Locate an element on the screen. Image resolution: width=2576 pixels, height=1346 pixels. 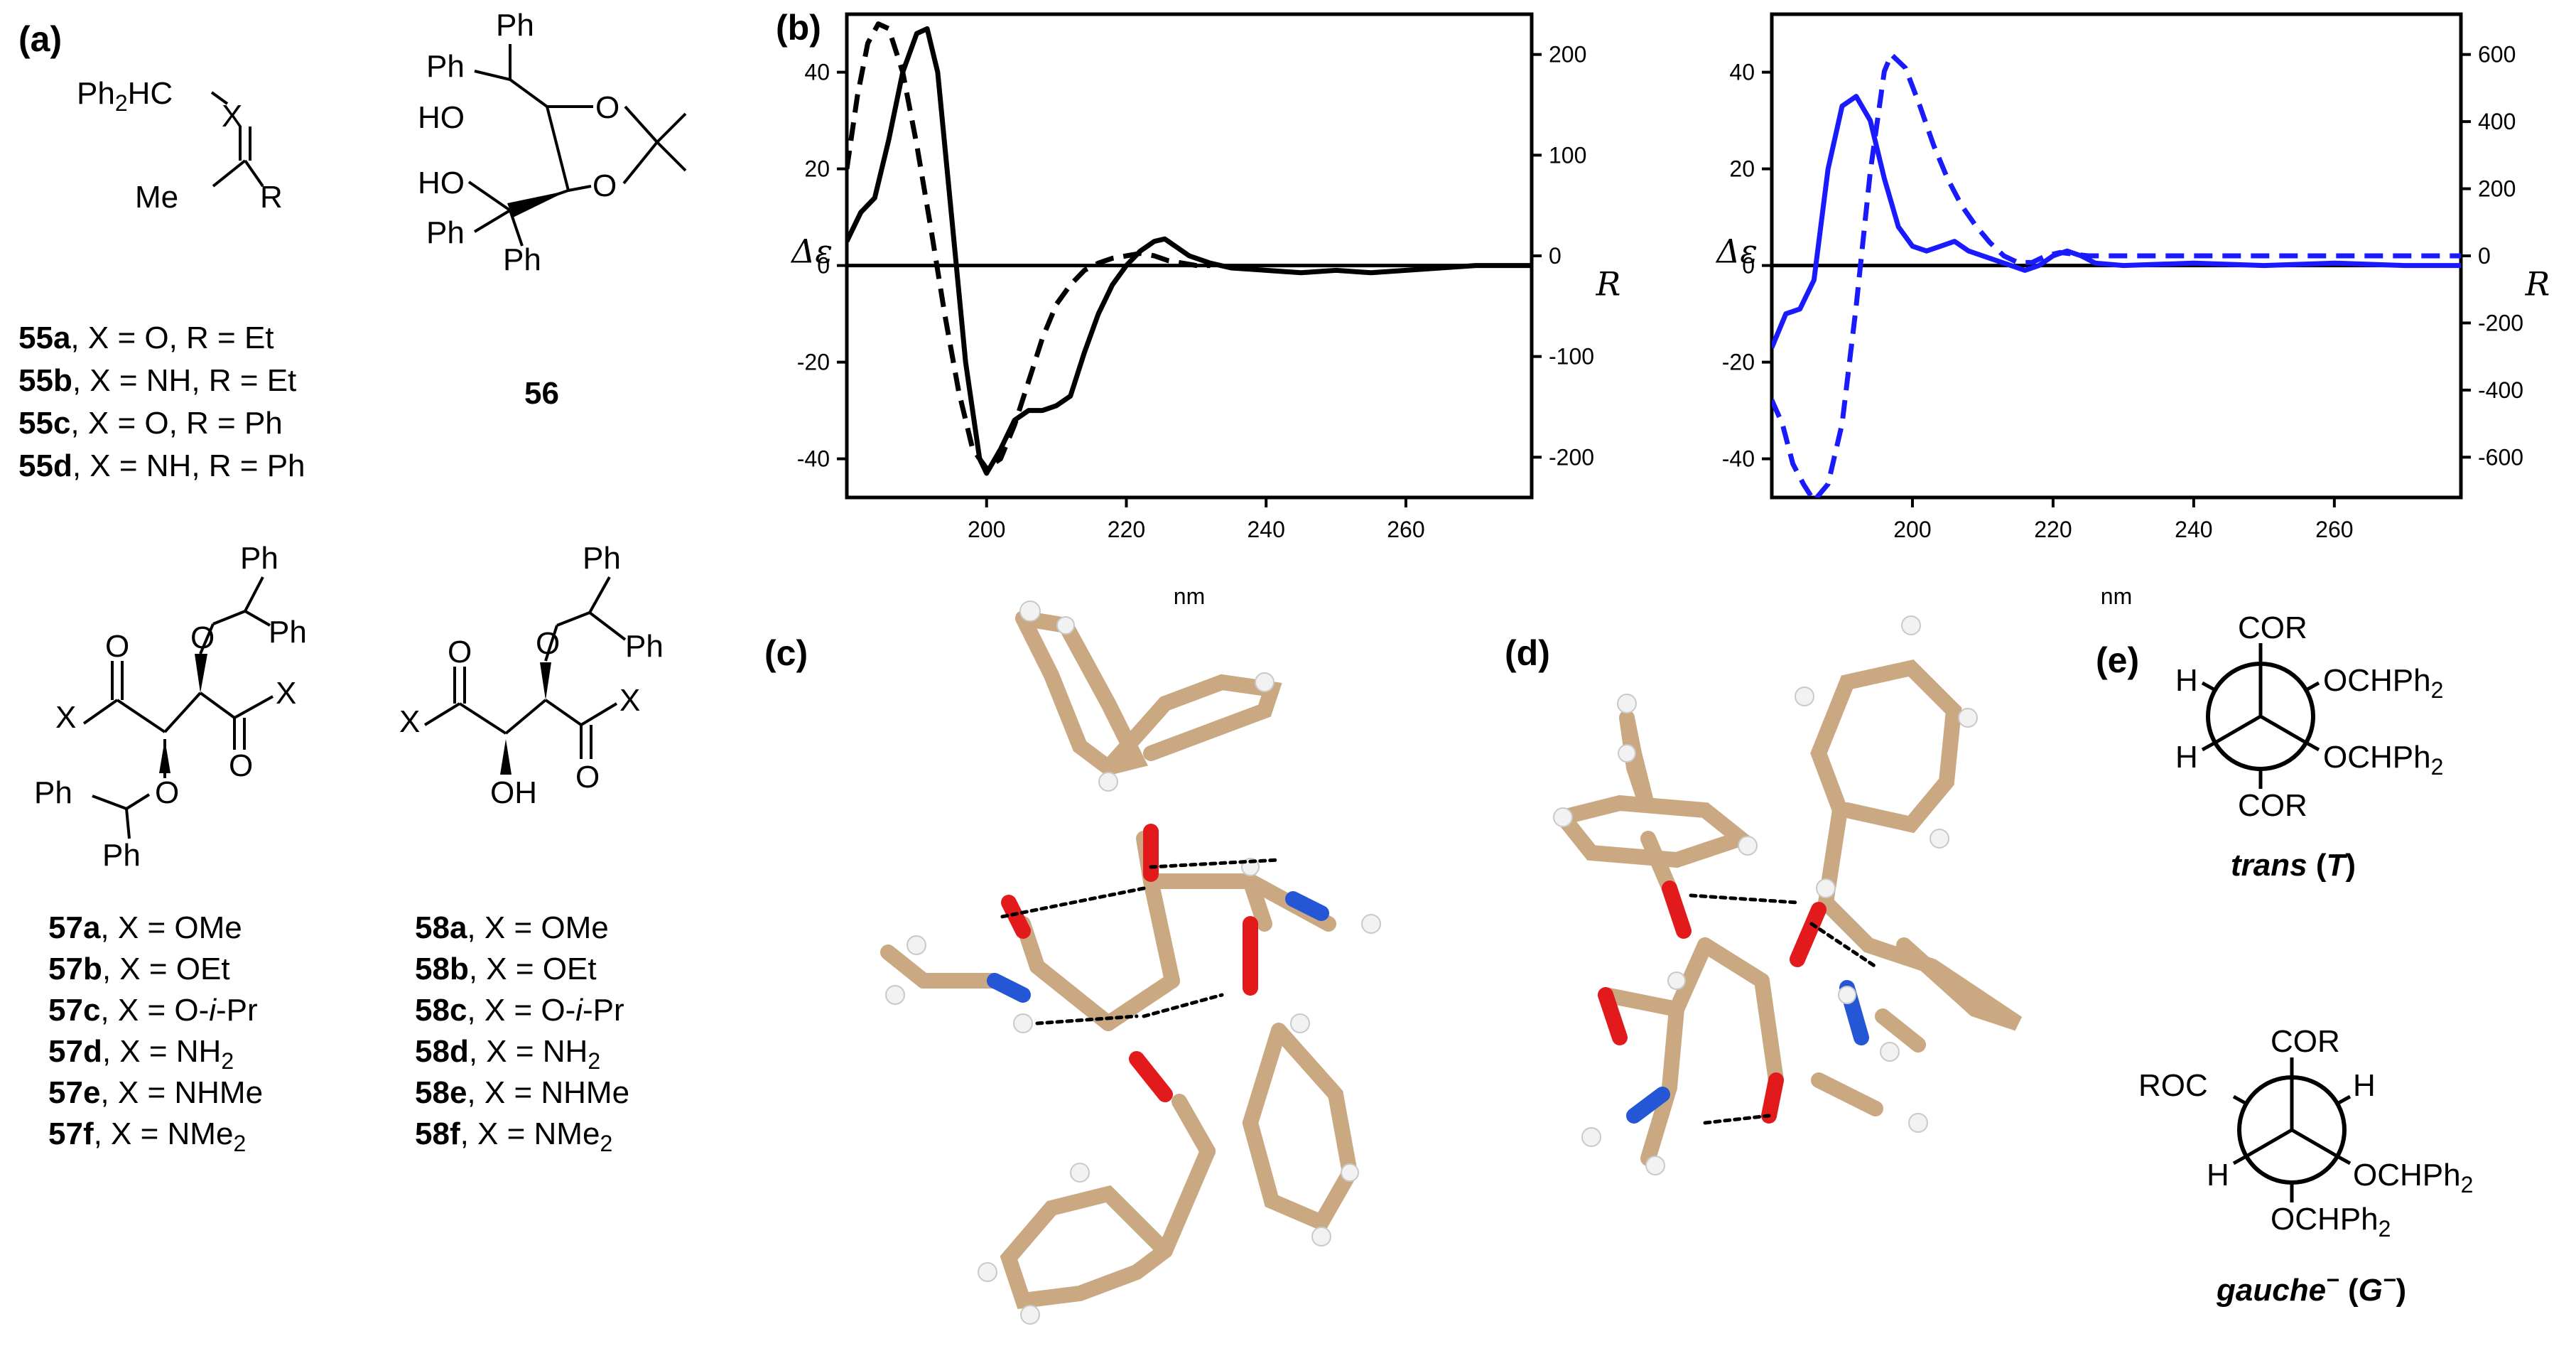
y2-tick-label: 400 is located at coordinates (2497, 122).